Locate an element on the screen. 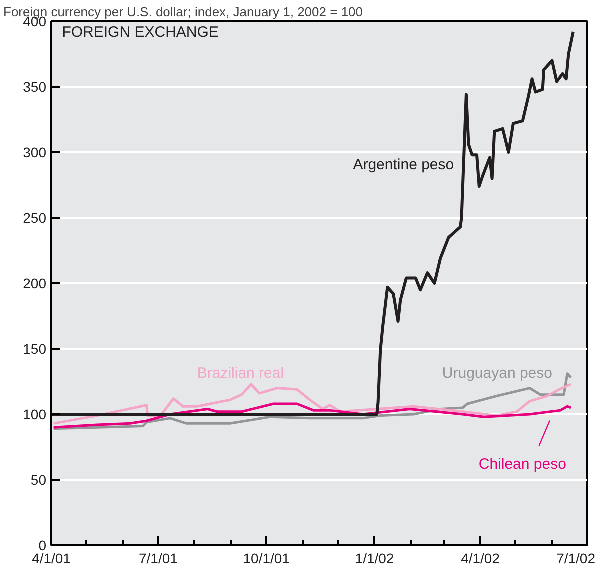  y-tick-label: 200 is located at coordinates (35, 284).